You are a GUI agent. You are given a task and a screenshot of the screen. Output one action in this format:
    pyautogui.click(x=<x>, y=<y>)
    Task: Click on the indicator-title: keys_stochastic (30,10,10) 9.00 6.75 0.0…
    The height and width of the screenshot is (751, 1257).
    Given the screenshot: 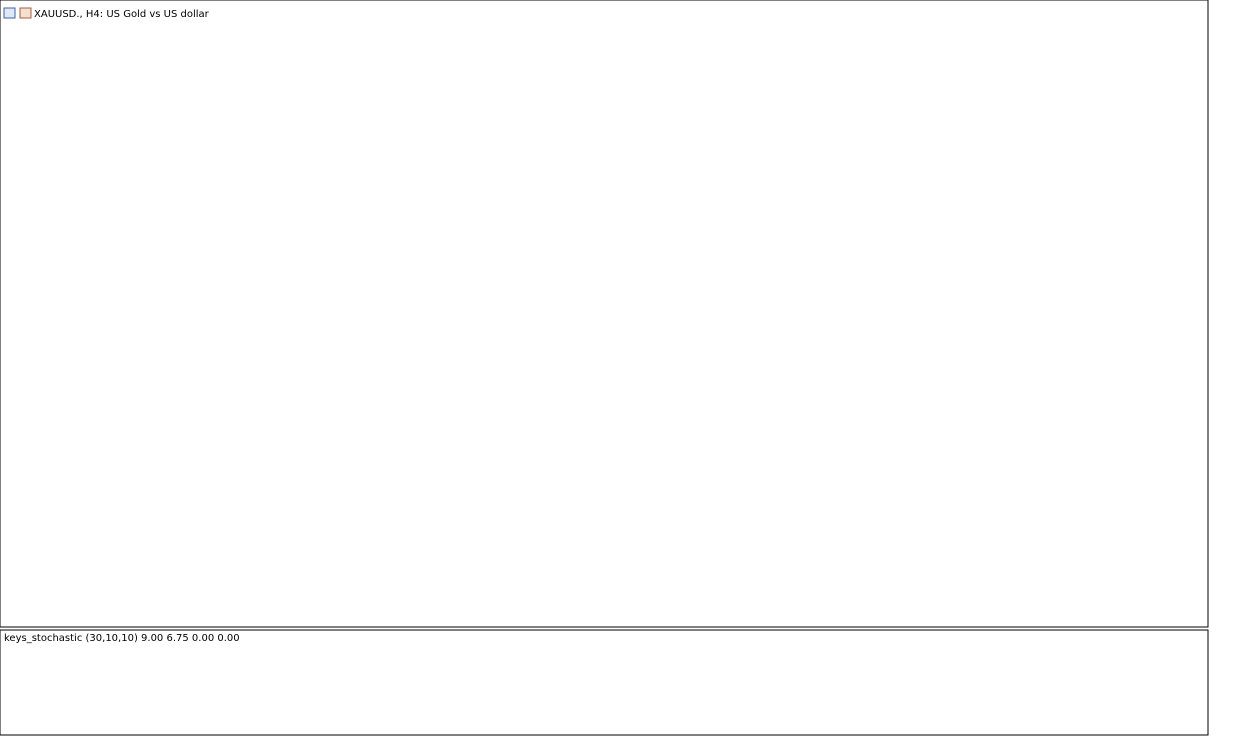 What is the action you would take?
    pyautogui.click(x=122, y=638)
    